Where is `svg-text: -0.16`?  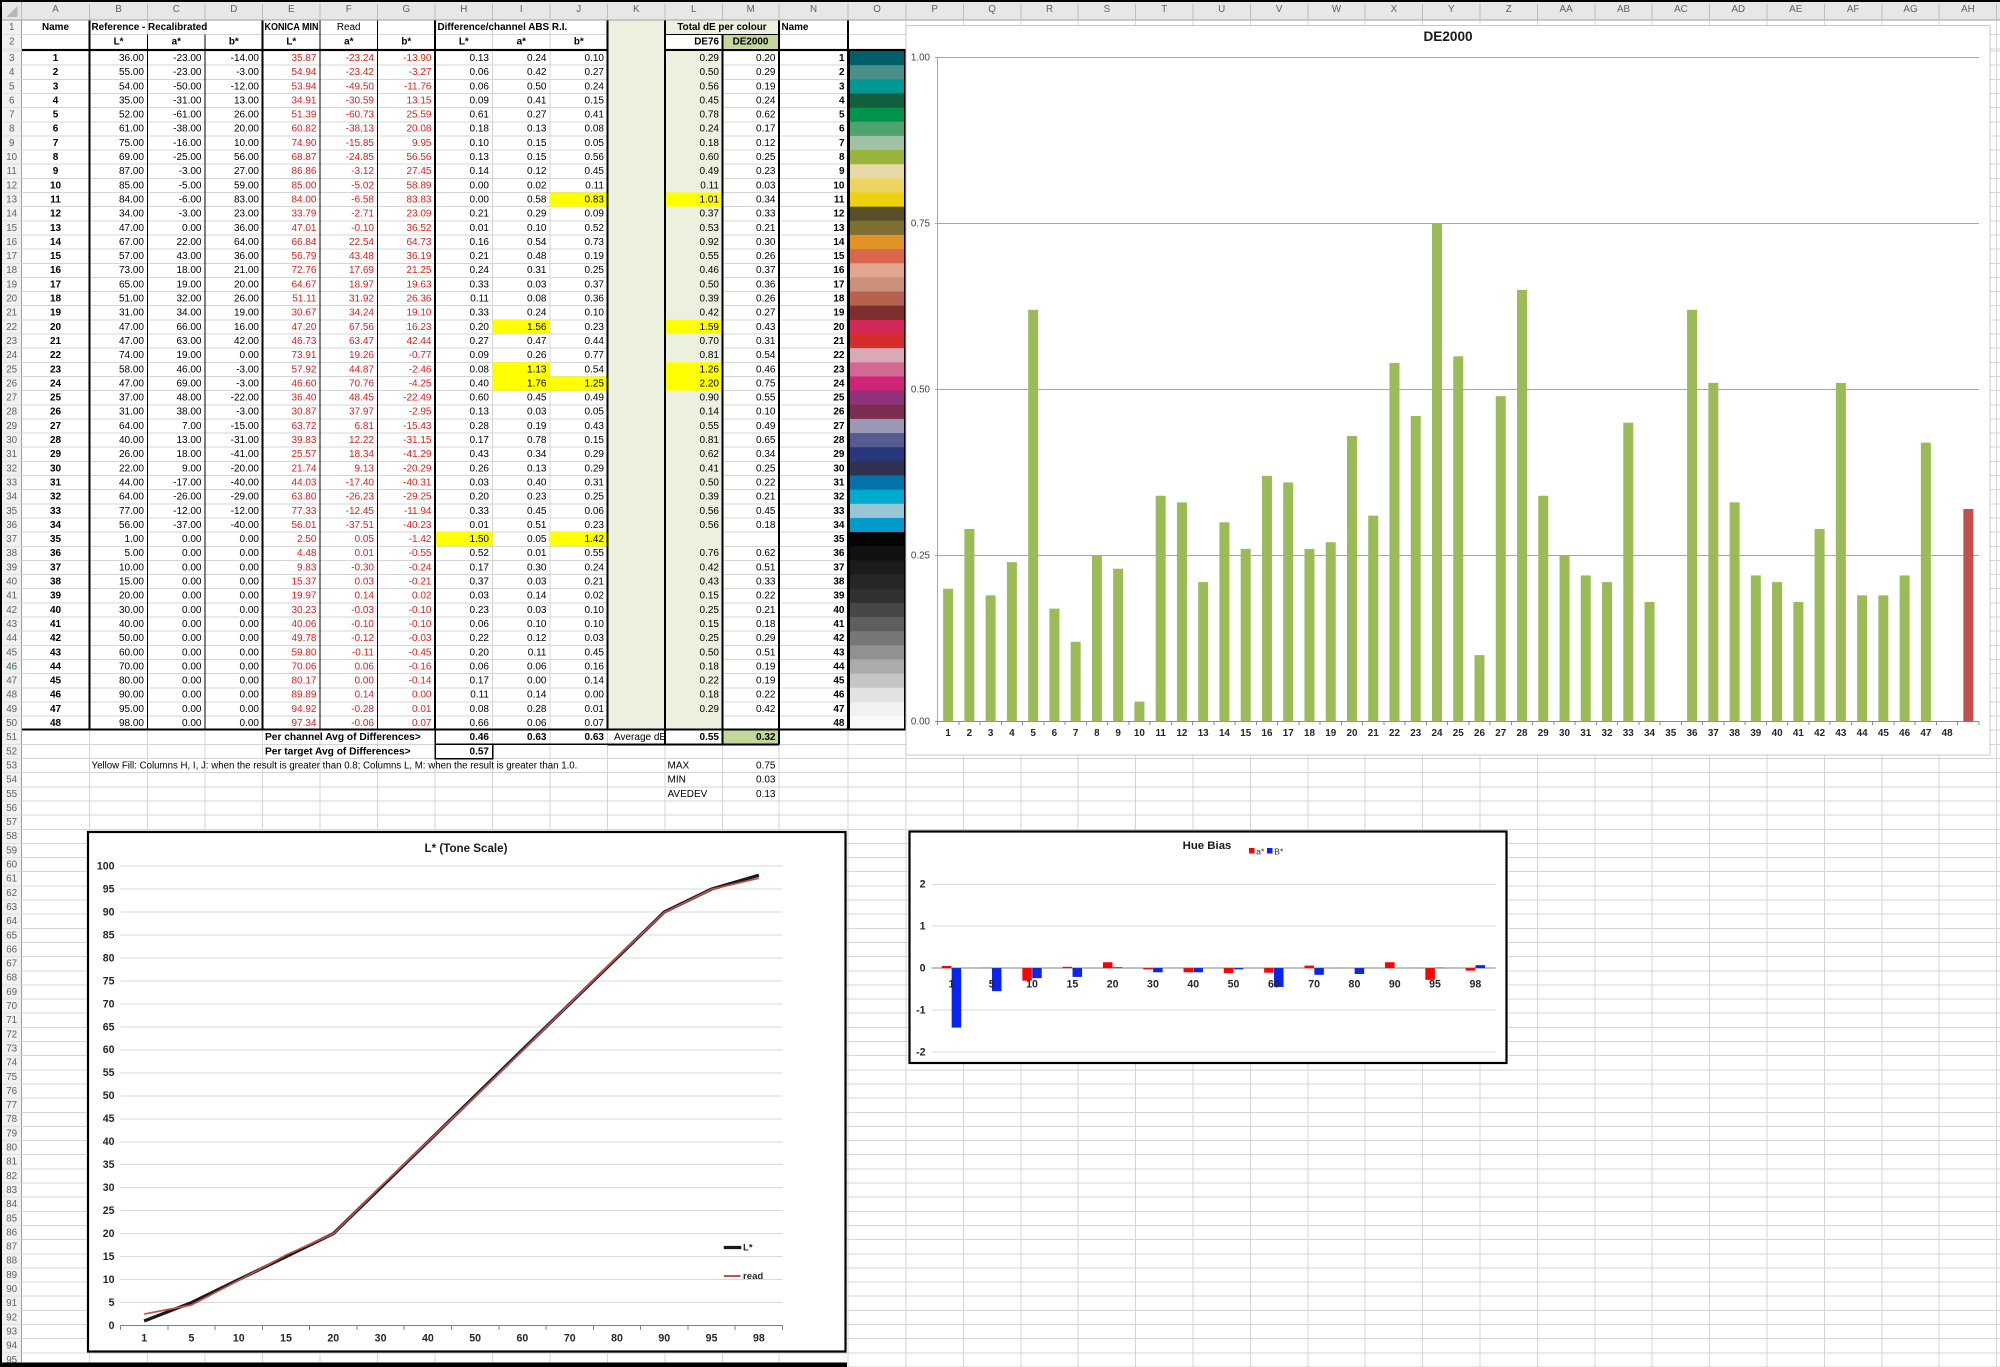
svg-text: -0.16 is located at coordinates (420, 666).